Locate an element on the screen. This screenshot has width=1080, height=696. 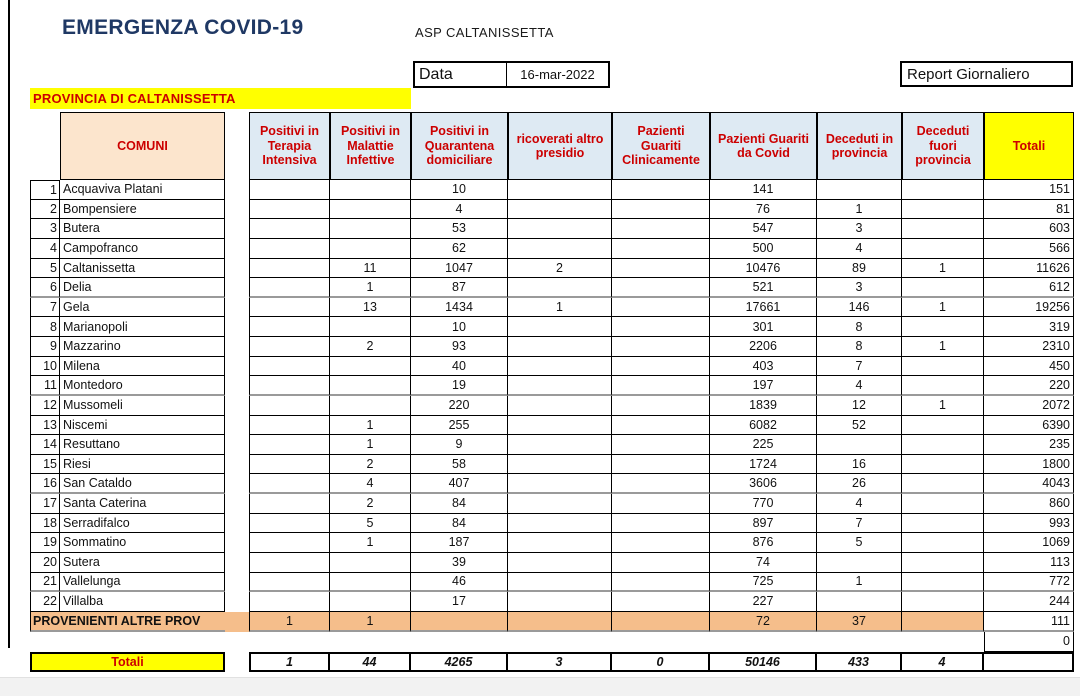
value-cell: 3 is located at coordinates (859, 288).